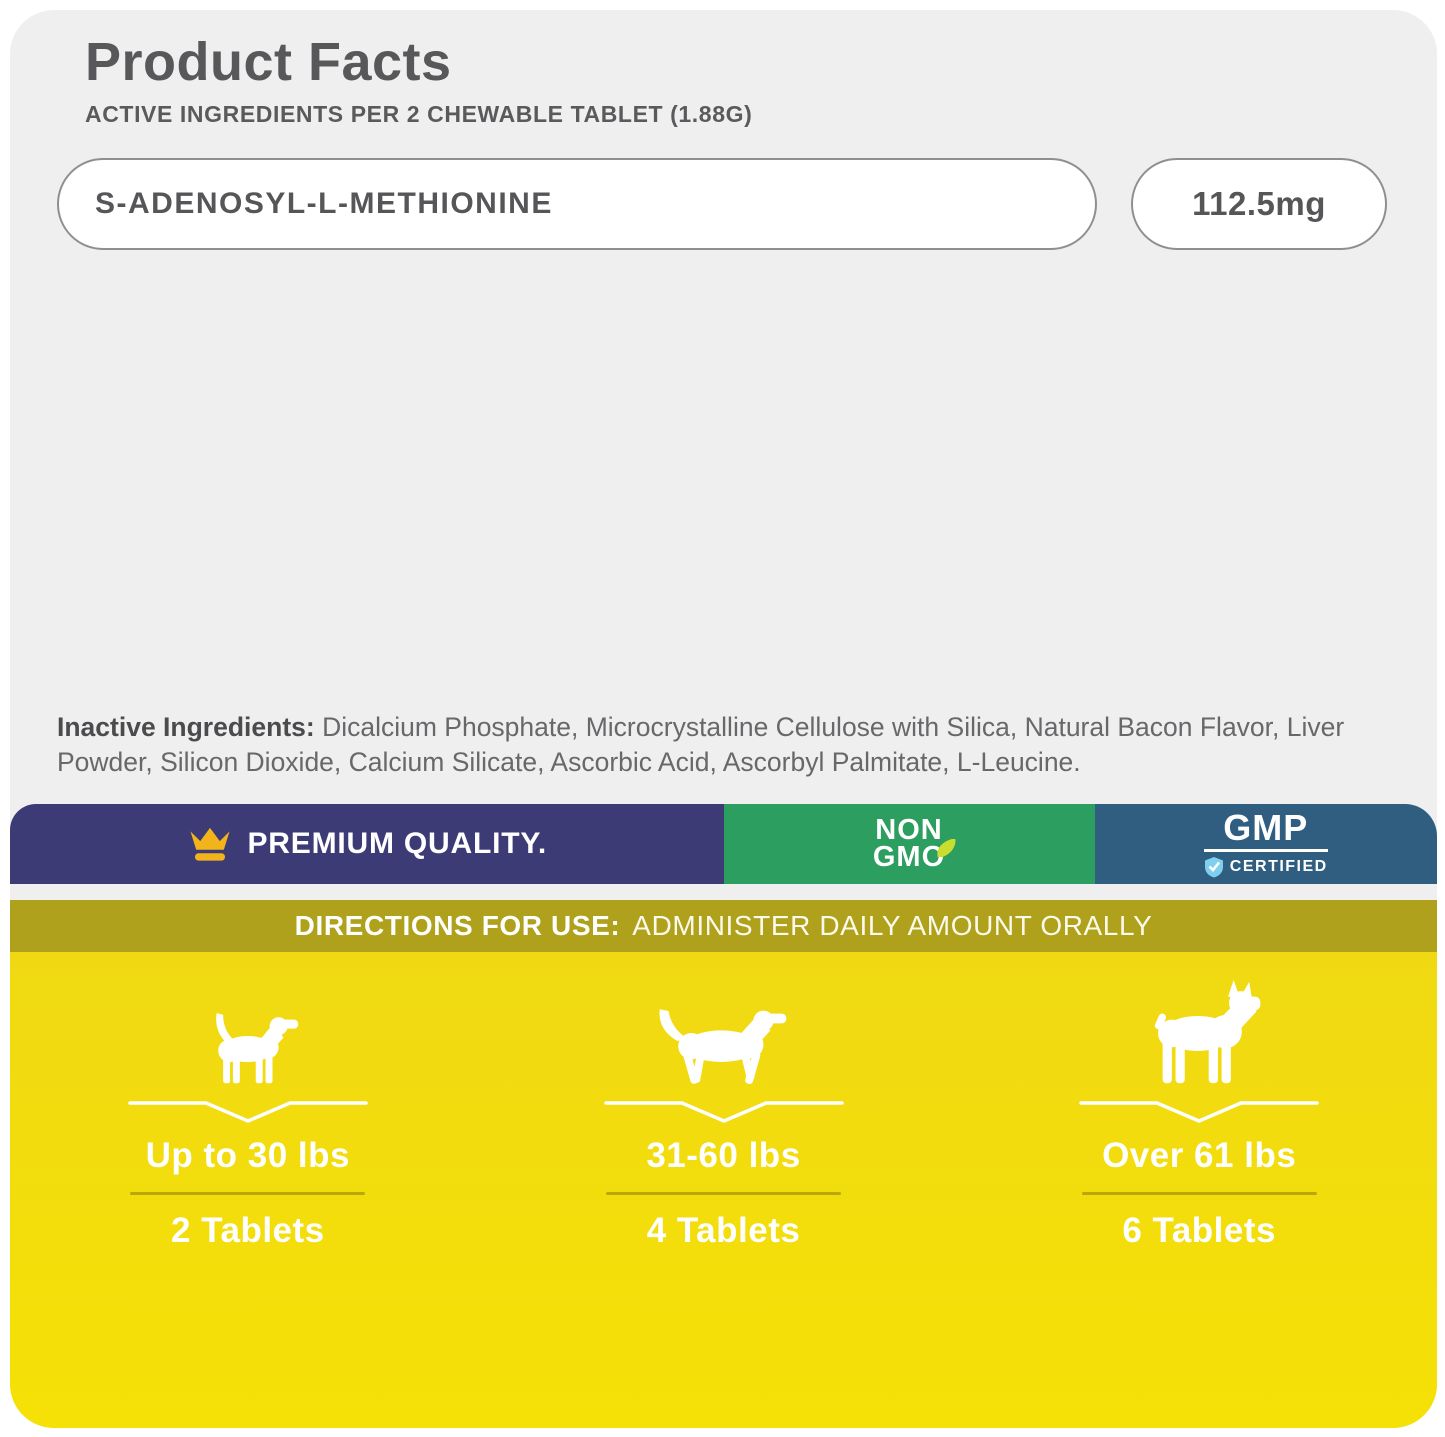 This screenshot has width=1445, height=1437. Describe the element at coordinates (1199, 1198) in the screenshot. I see `dosage-column-large: Over 61 lbs 6 Tablets` at that location.